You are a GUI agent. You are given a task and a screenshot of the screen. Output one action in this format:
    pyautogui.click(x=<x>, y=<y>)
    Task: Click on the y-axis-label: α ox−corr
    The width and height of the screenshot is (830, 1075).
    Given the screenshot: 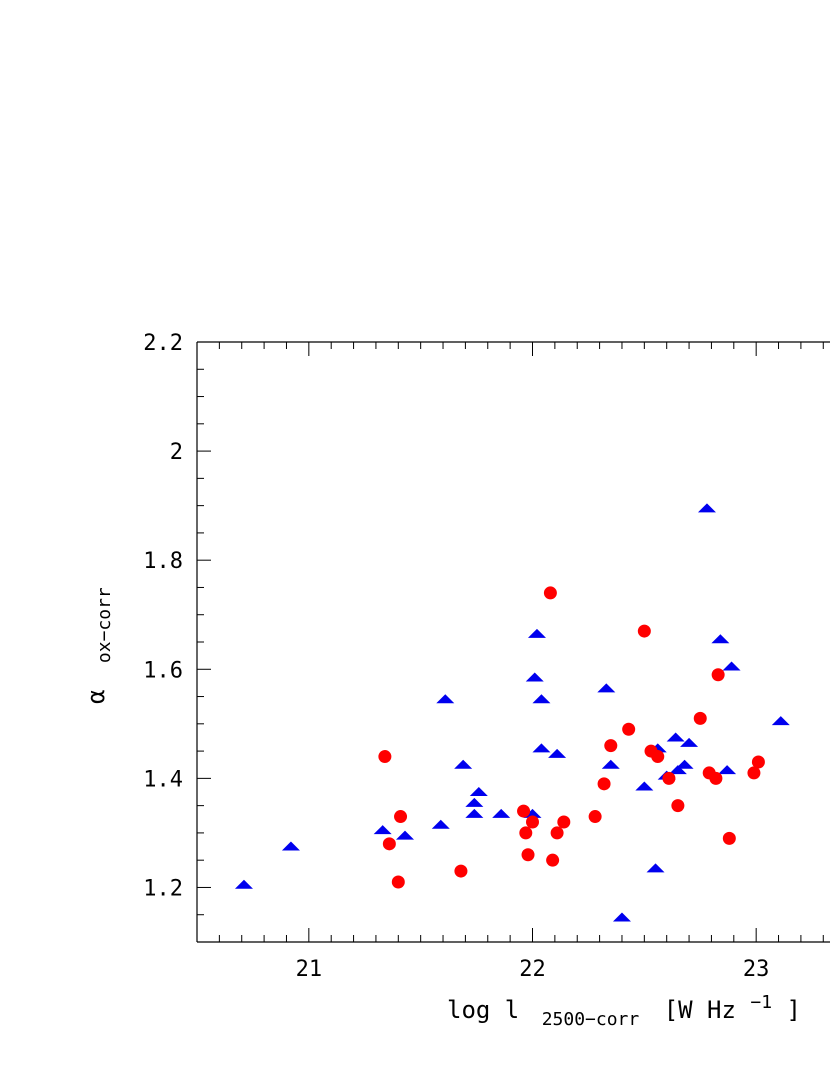 What is the action you would take?
    pyautogui.click(x=98, y=645)
    